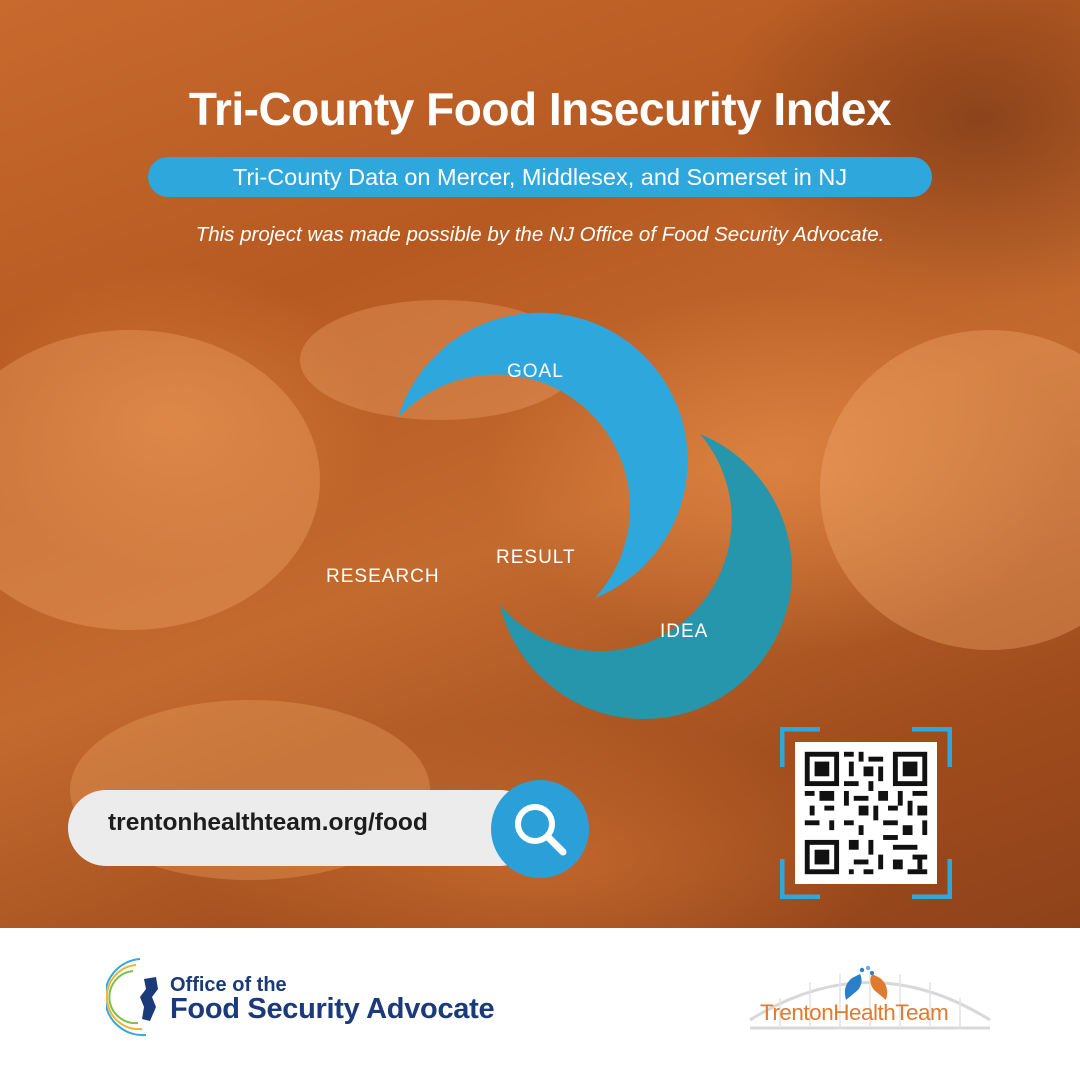 The height and width of the screenshot is (1080, 1080). What do you see at coordinates (228, 985) in the screenshot?
I see `ofsa-line1: Office of the` at bounding box center [228, 985].